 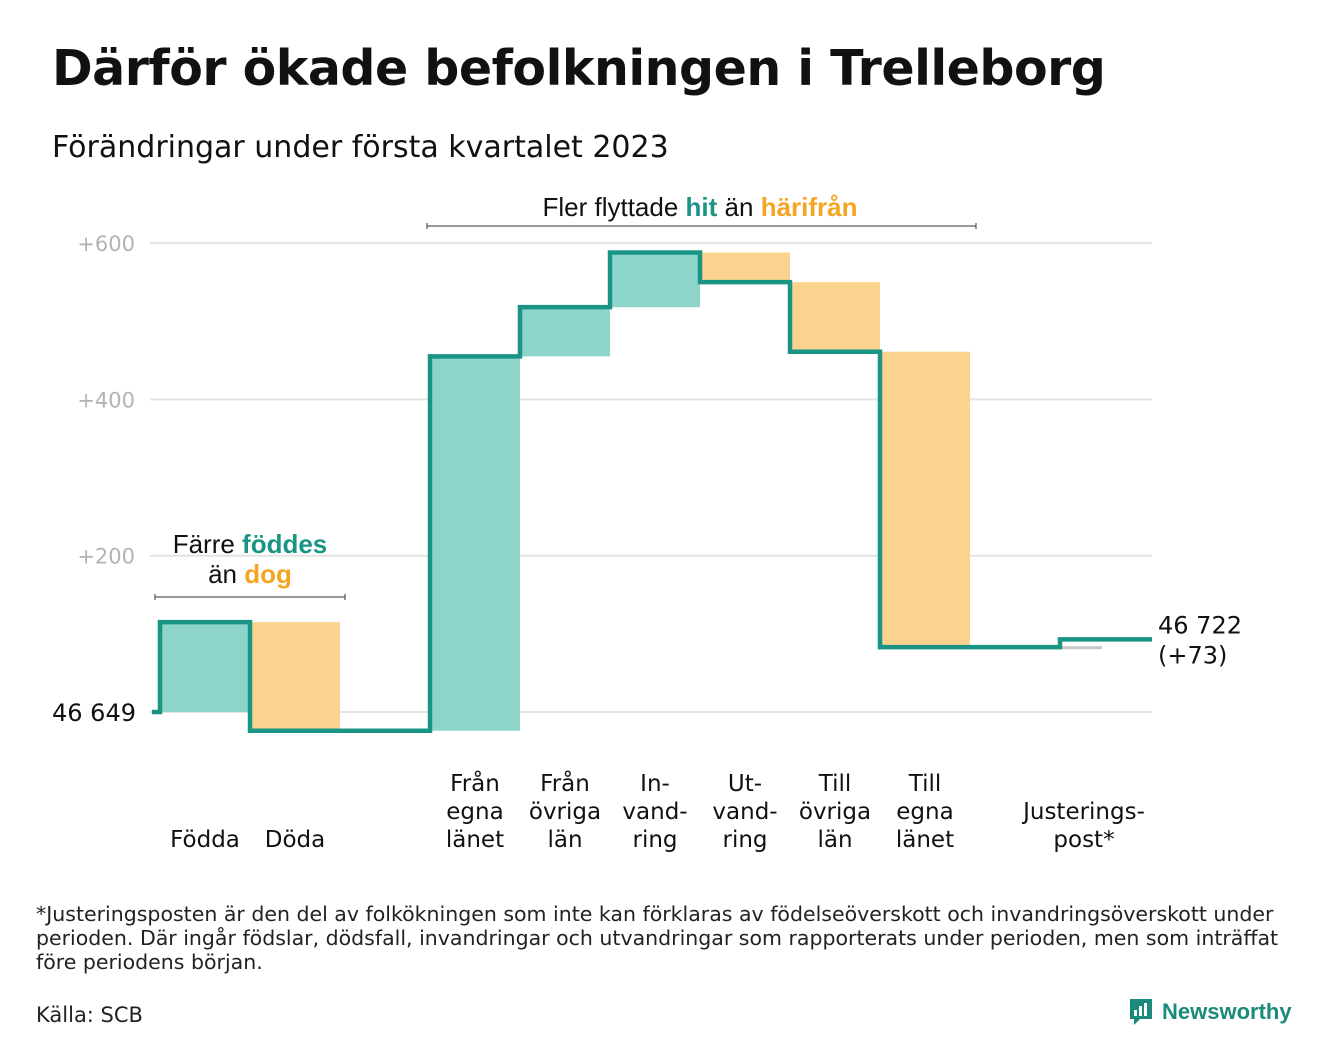 What do you see at coordinates (250, 574) in the screenshot?
I see `births-annotation: än dog` at bounding box center [250, 574].